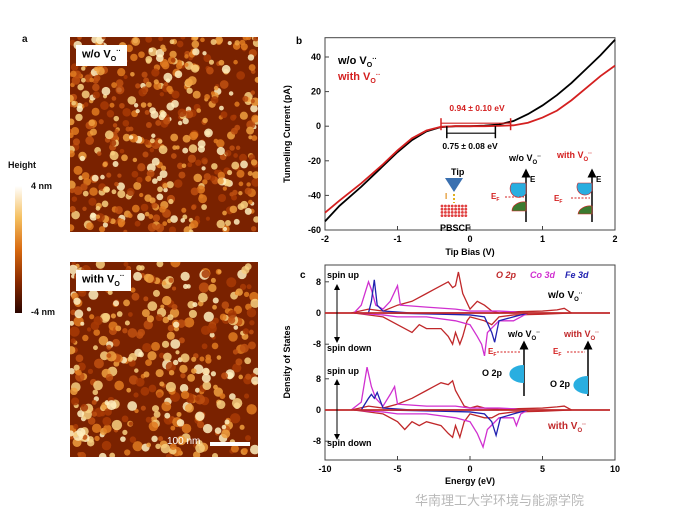 This screenshot has height=513, width=677. What do you see at coordinates (43, 312) in the screenshot?
I see `colorbar-min: -4 nm` at bounding box center [43, 312].